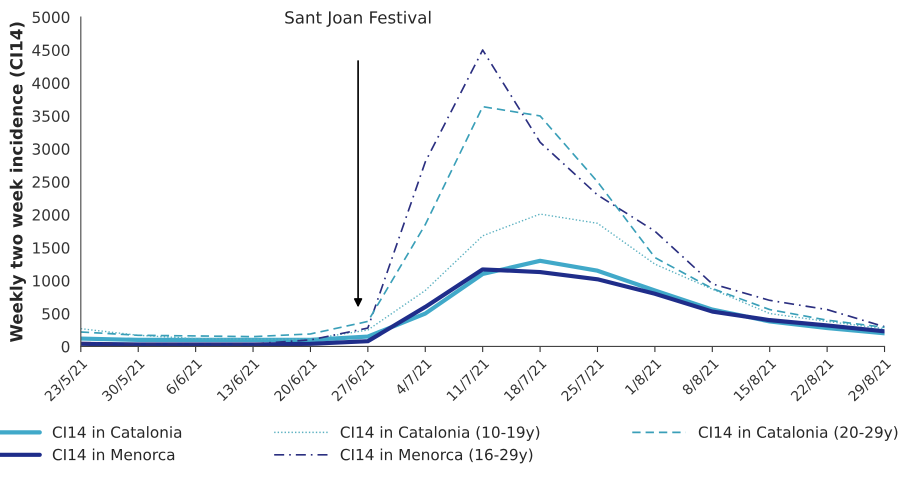  Describe the element at coordinates (51, 83) in the screenshot. I see `y-tick-label: 4000` at that location.